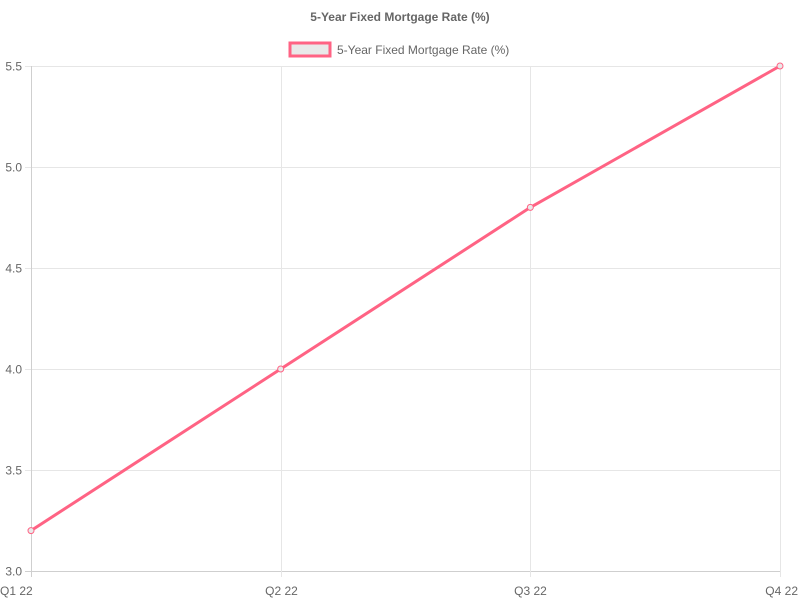 This screenshot has width=800, height=600. What do you see at coordinates (399, 591) in the screenshot?
I see `x-axis-ticks: Q1 22 Q2 22 Q3 22 Q4 22` at bounding box center [399, 591].